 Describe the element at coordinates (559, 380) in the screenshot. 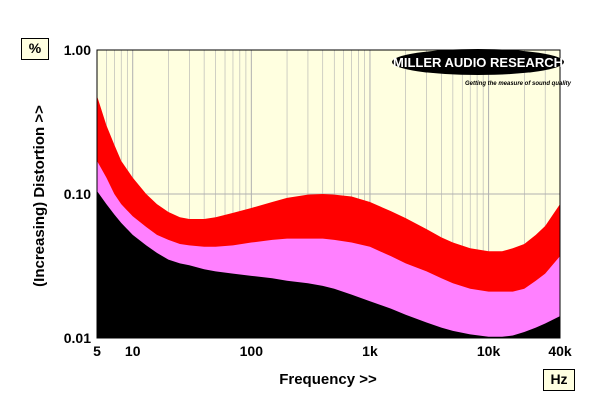

I see `x-unit-box: Hz` at that location.